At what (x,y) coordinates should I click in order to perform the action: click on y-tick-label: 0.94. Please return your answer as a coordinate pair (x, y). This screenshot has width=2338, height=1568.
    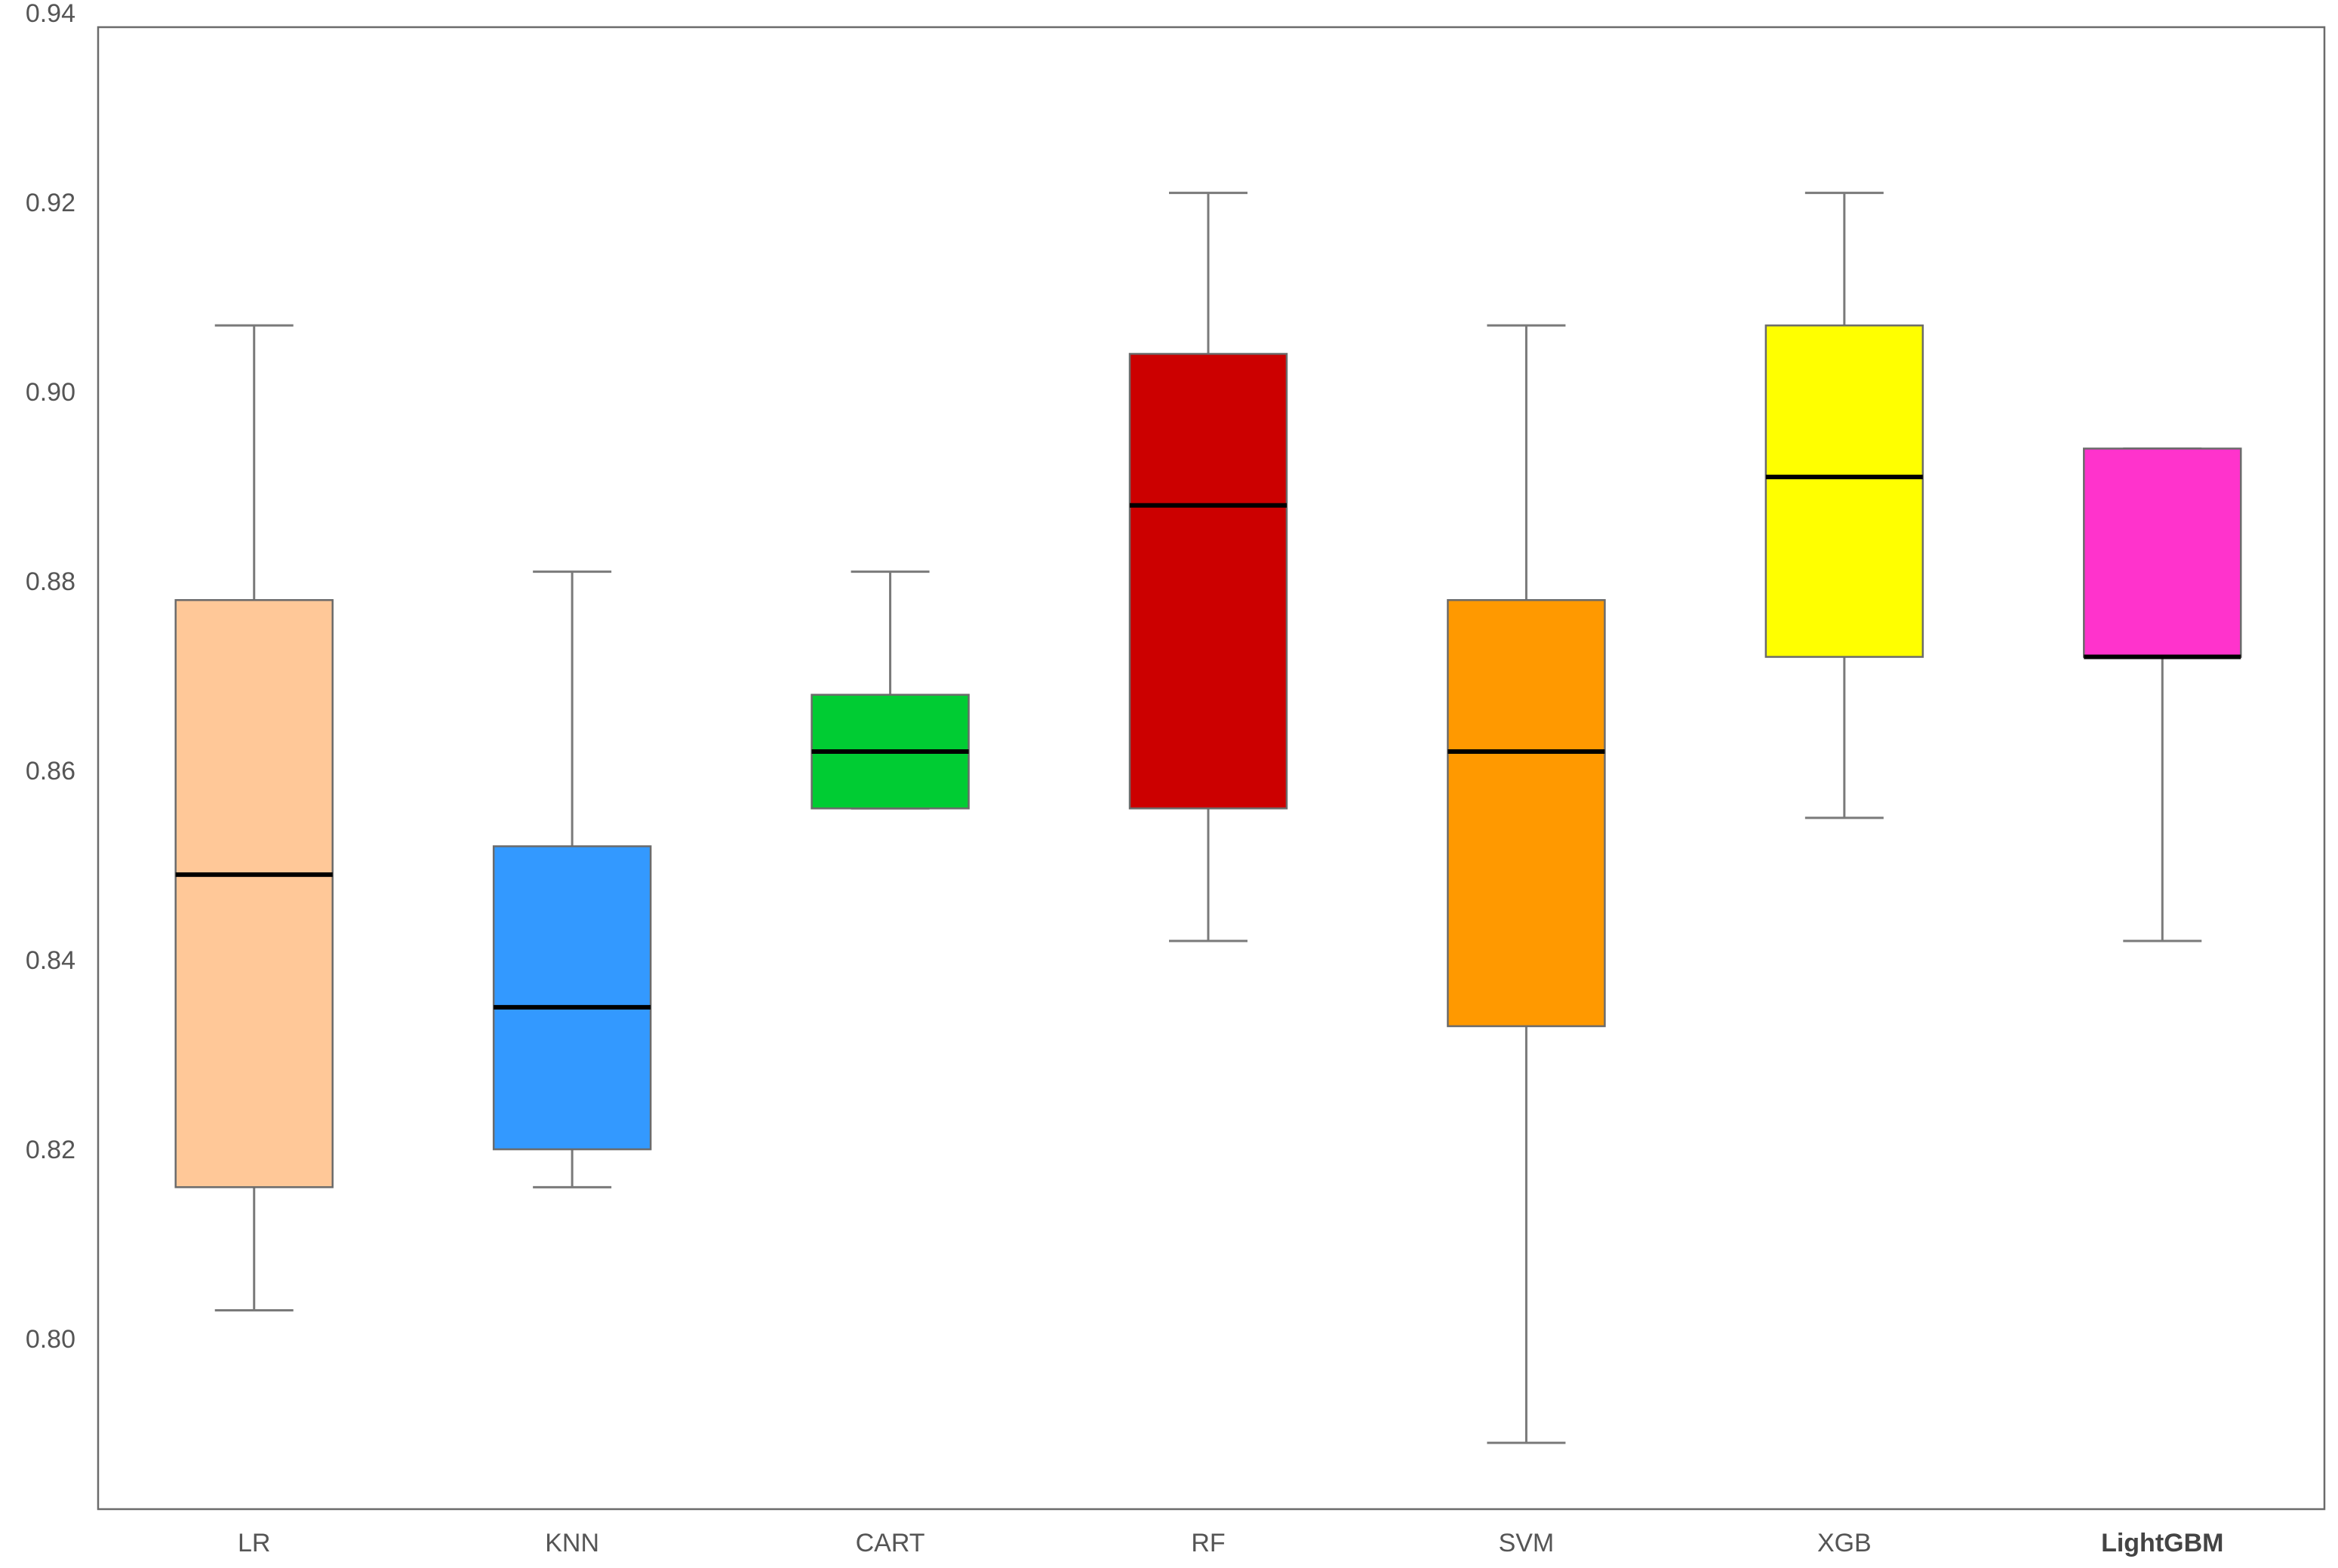
    Looking at the image, I should click on (50, 14).